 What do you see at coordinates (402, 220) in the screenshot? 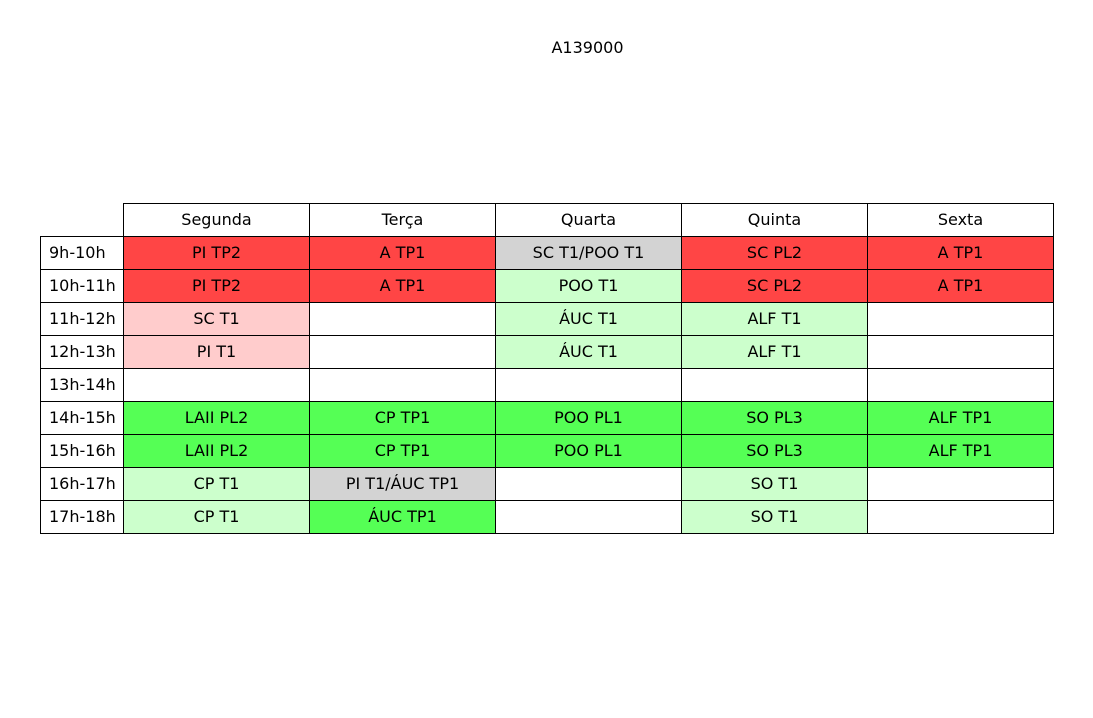
I see `day-header-terca: Terça` at bounding box center [402, 220].